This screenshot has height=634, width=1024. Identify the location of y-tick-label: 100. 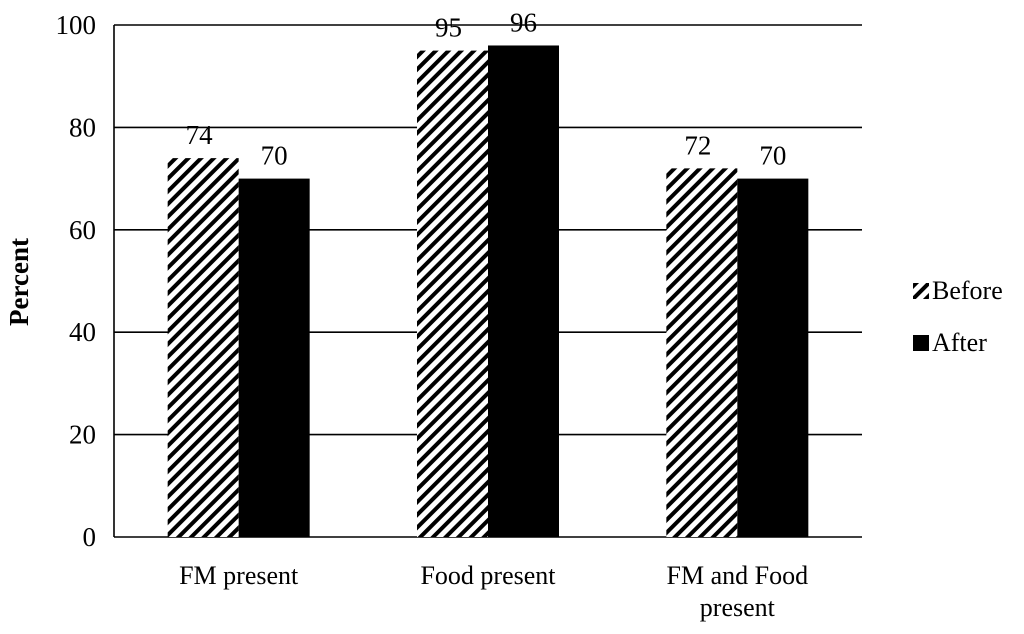
(76, 25).